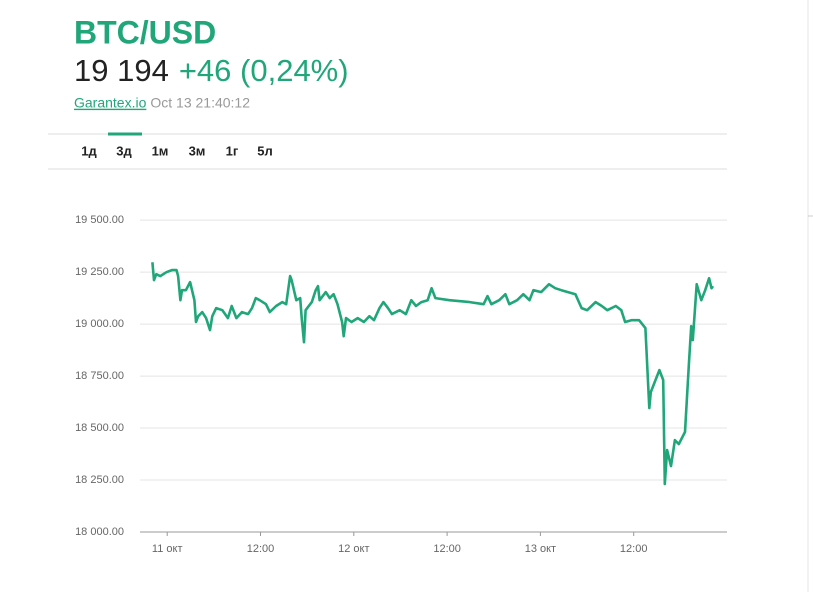  I want to click on timestamp: Oct 13 21:40:12, so click(200, 103).